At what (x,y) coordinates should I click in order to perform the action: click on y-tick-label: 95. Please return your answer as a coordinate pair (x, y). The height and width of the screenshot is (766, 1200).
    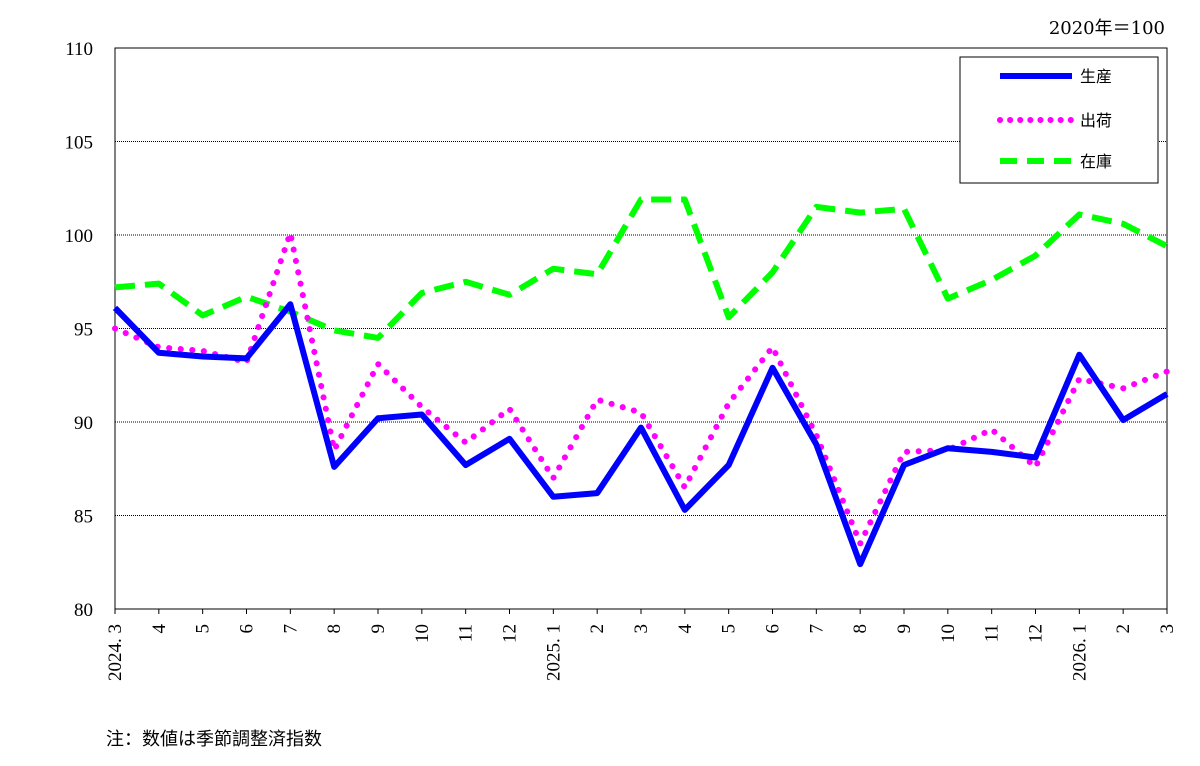
    Looking at the image, I should click on (83, 330).